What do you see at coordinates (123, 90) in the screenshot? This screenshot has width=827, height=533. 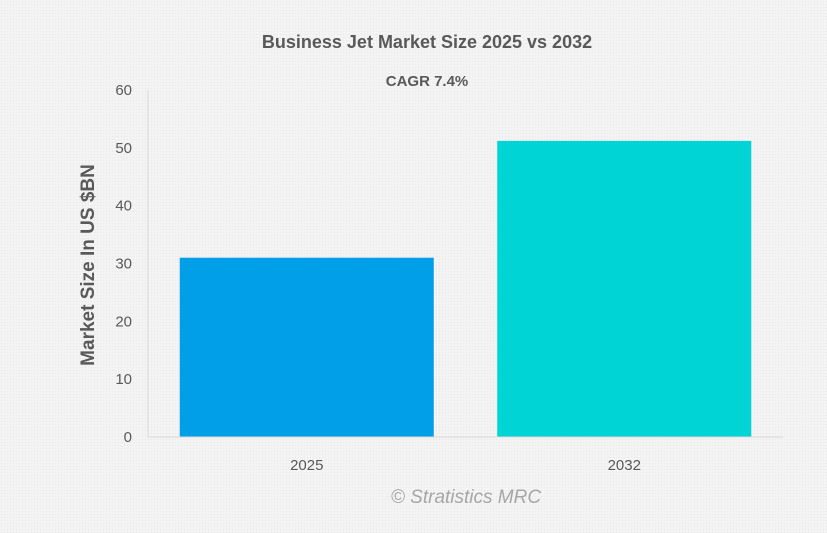 I see `y-tick-label: 60` at bounding box center [123, 90].